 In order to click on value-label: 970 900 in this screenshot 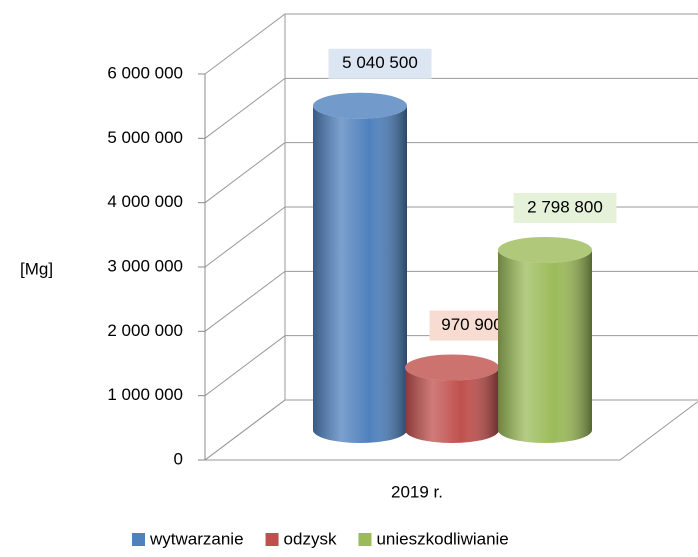, I will do `click(471, 324)`.